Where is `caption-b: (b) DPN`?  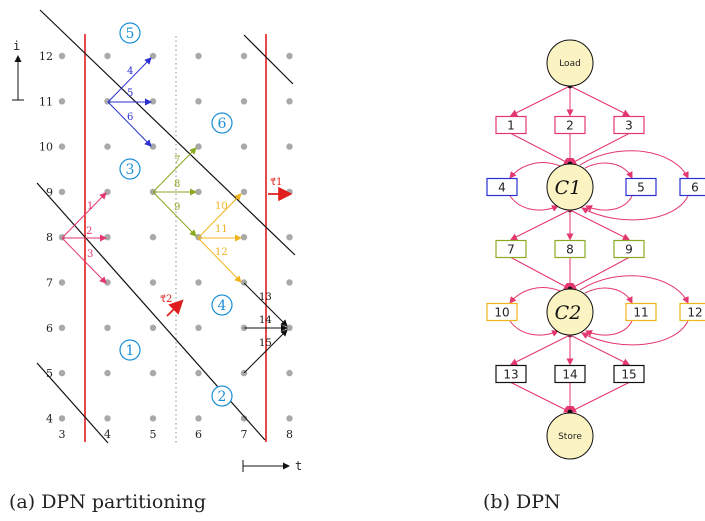
caption-b: (b) DPN is located at coordinates (522, 502).